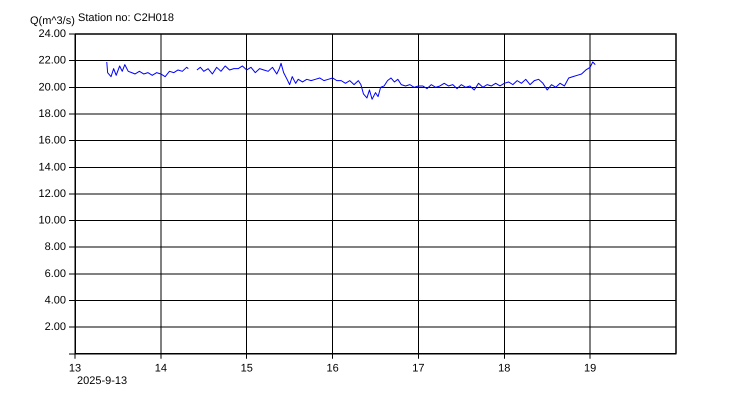 The width and height of the screenshot is (750, 400). Describe the element at coordinates (55, 327) in the screenshot. I see `y-tick-label: 2.00` at that location.